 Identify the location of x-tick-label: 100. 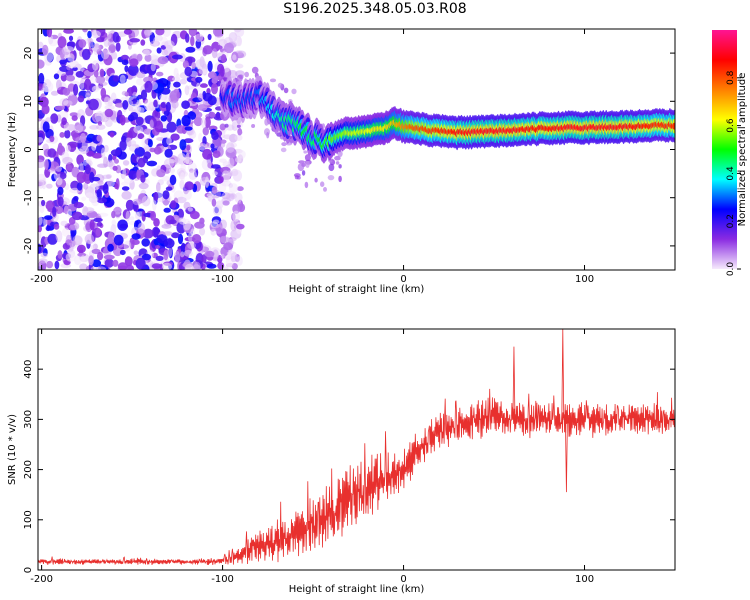
(584, 579).